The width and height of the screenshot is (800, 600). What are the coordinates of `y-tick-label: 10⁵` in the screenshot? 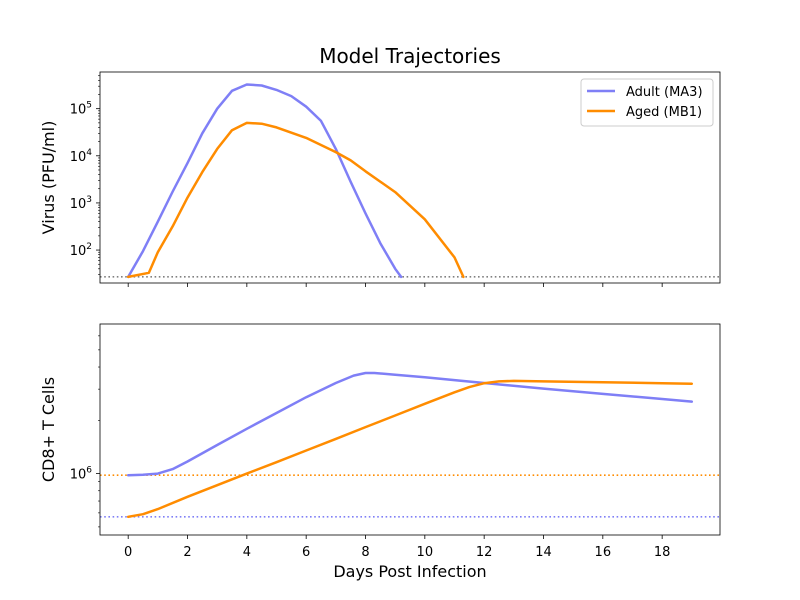 It's located at (81, 109).